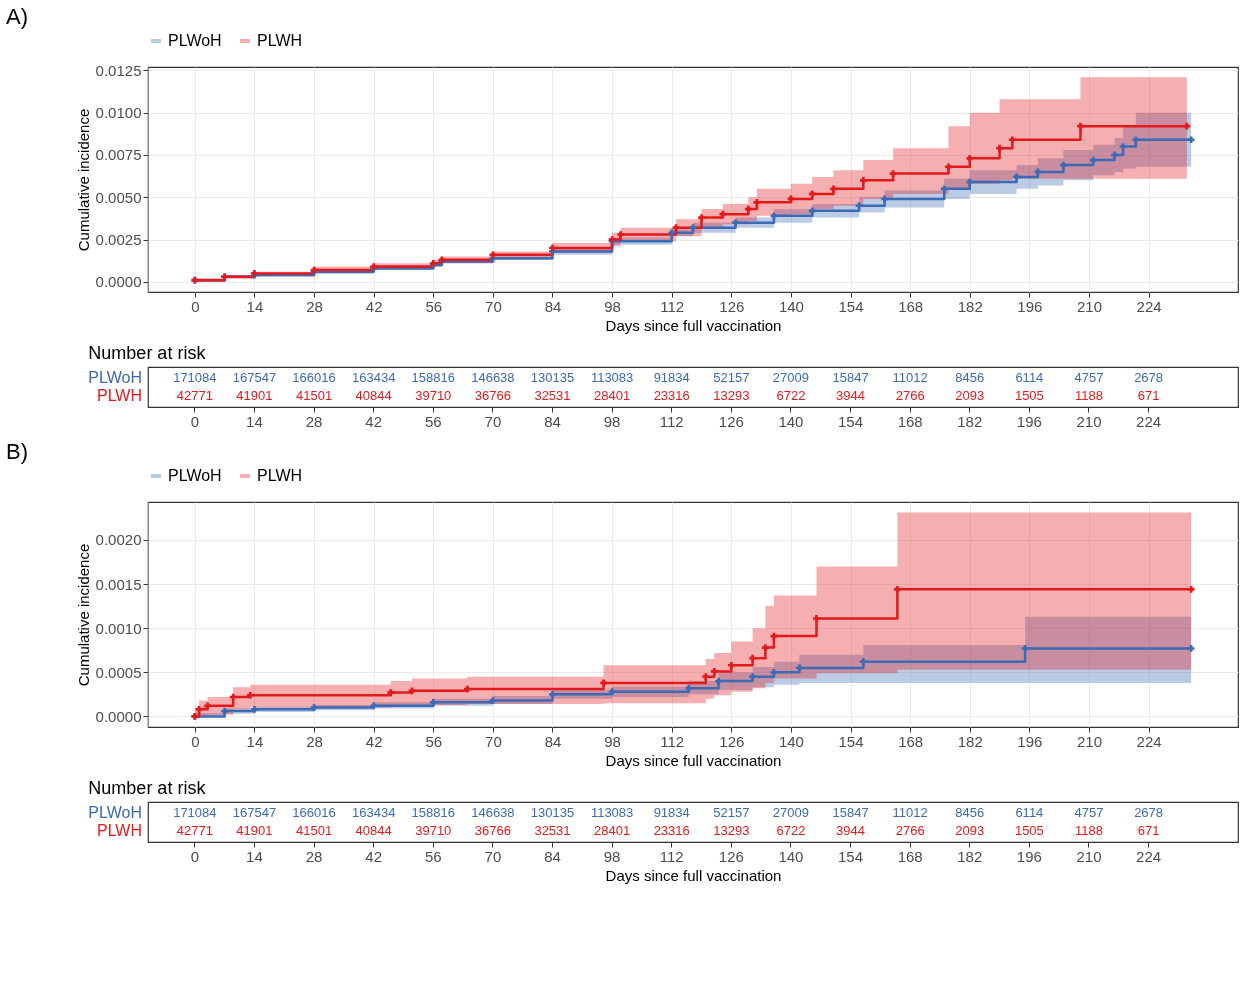  I want to click on data-label: 6114, so click(1029, 377).